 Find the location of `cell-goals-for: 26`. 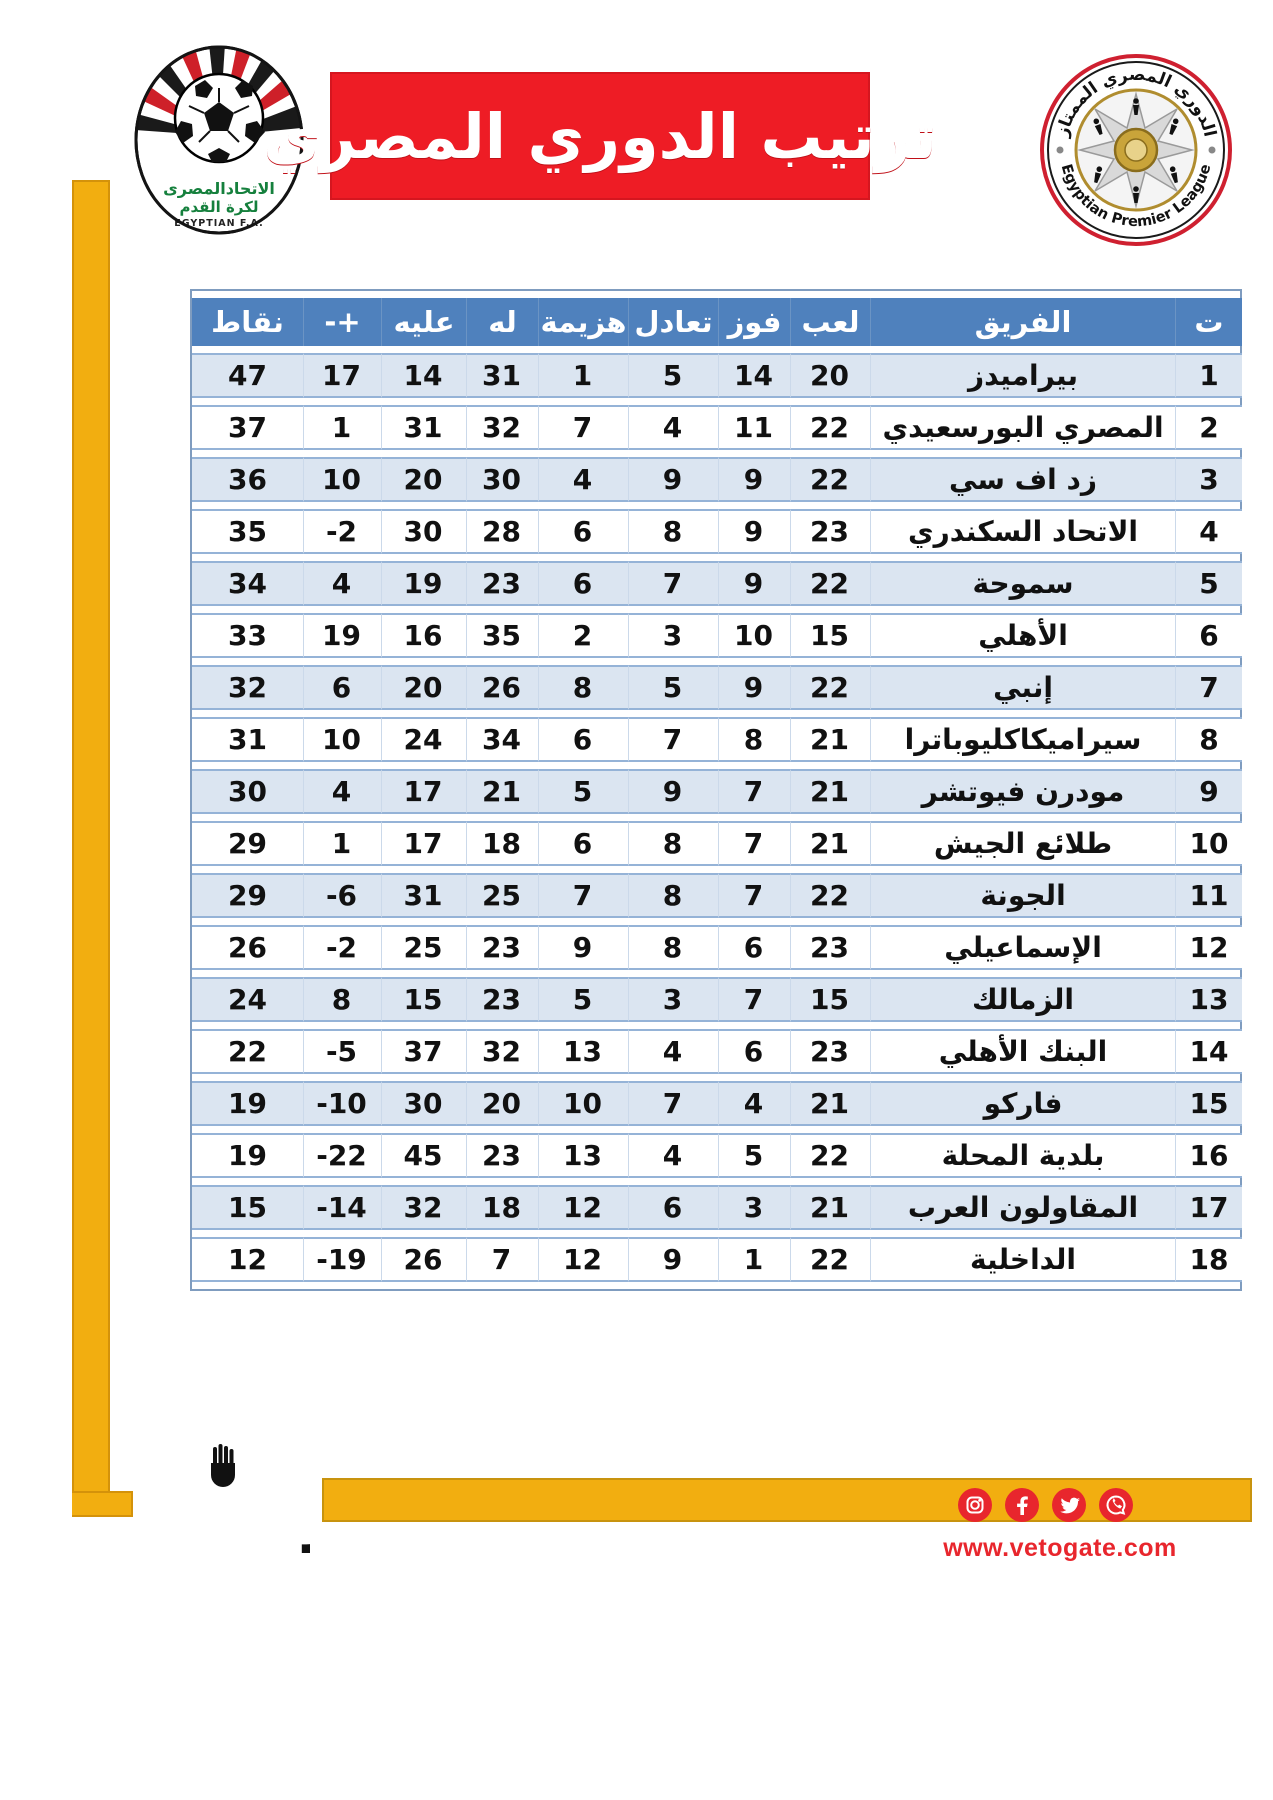

cell-goals-for: 26 is located at coordinates (502, 687).